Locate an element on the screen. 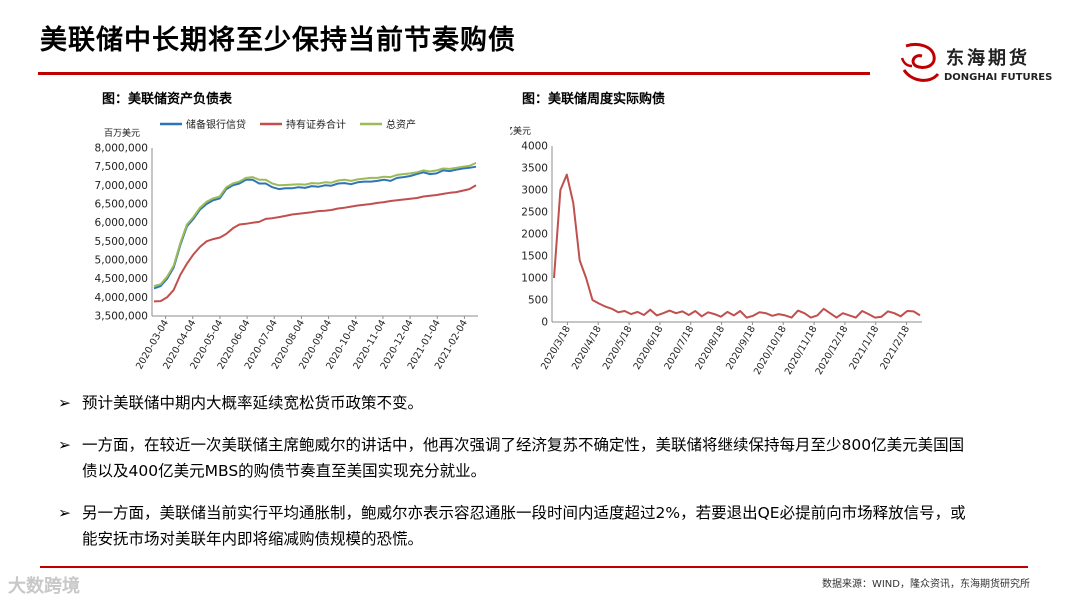 The image size is (1080, 608). page-title: 美联储中长期将至少保持当前节奏购债 is located at coordinates (278, 40).